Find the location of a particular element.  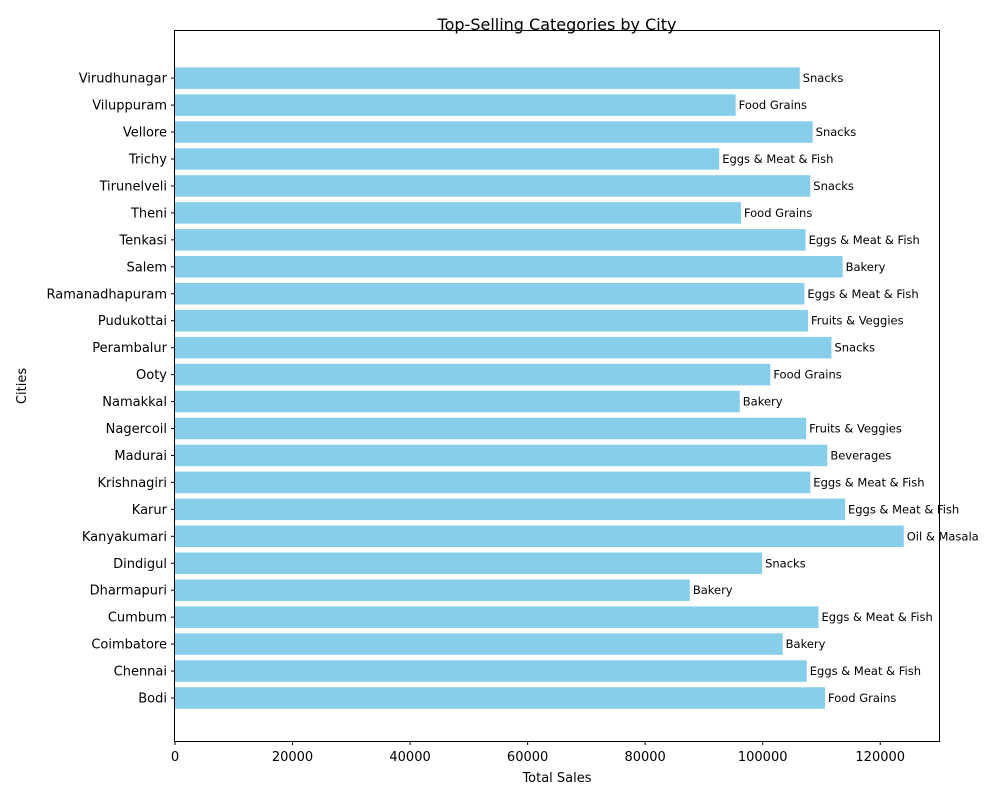

bar-dharmapuri is located at coordinates (432, 590).